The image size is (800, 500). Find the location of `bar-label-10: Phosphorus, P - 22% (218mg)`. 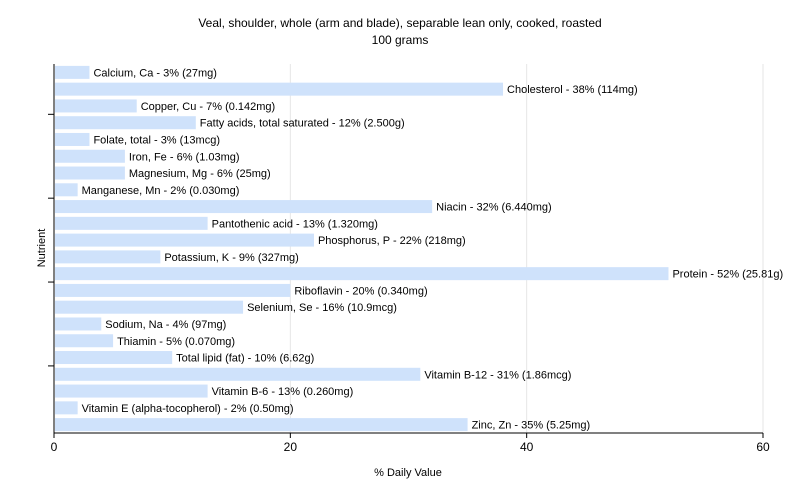

bar-label-10: Phosphorus, P - 22% (218mg) is located at coordinates (392, 241).